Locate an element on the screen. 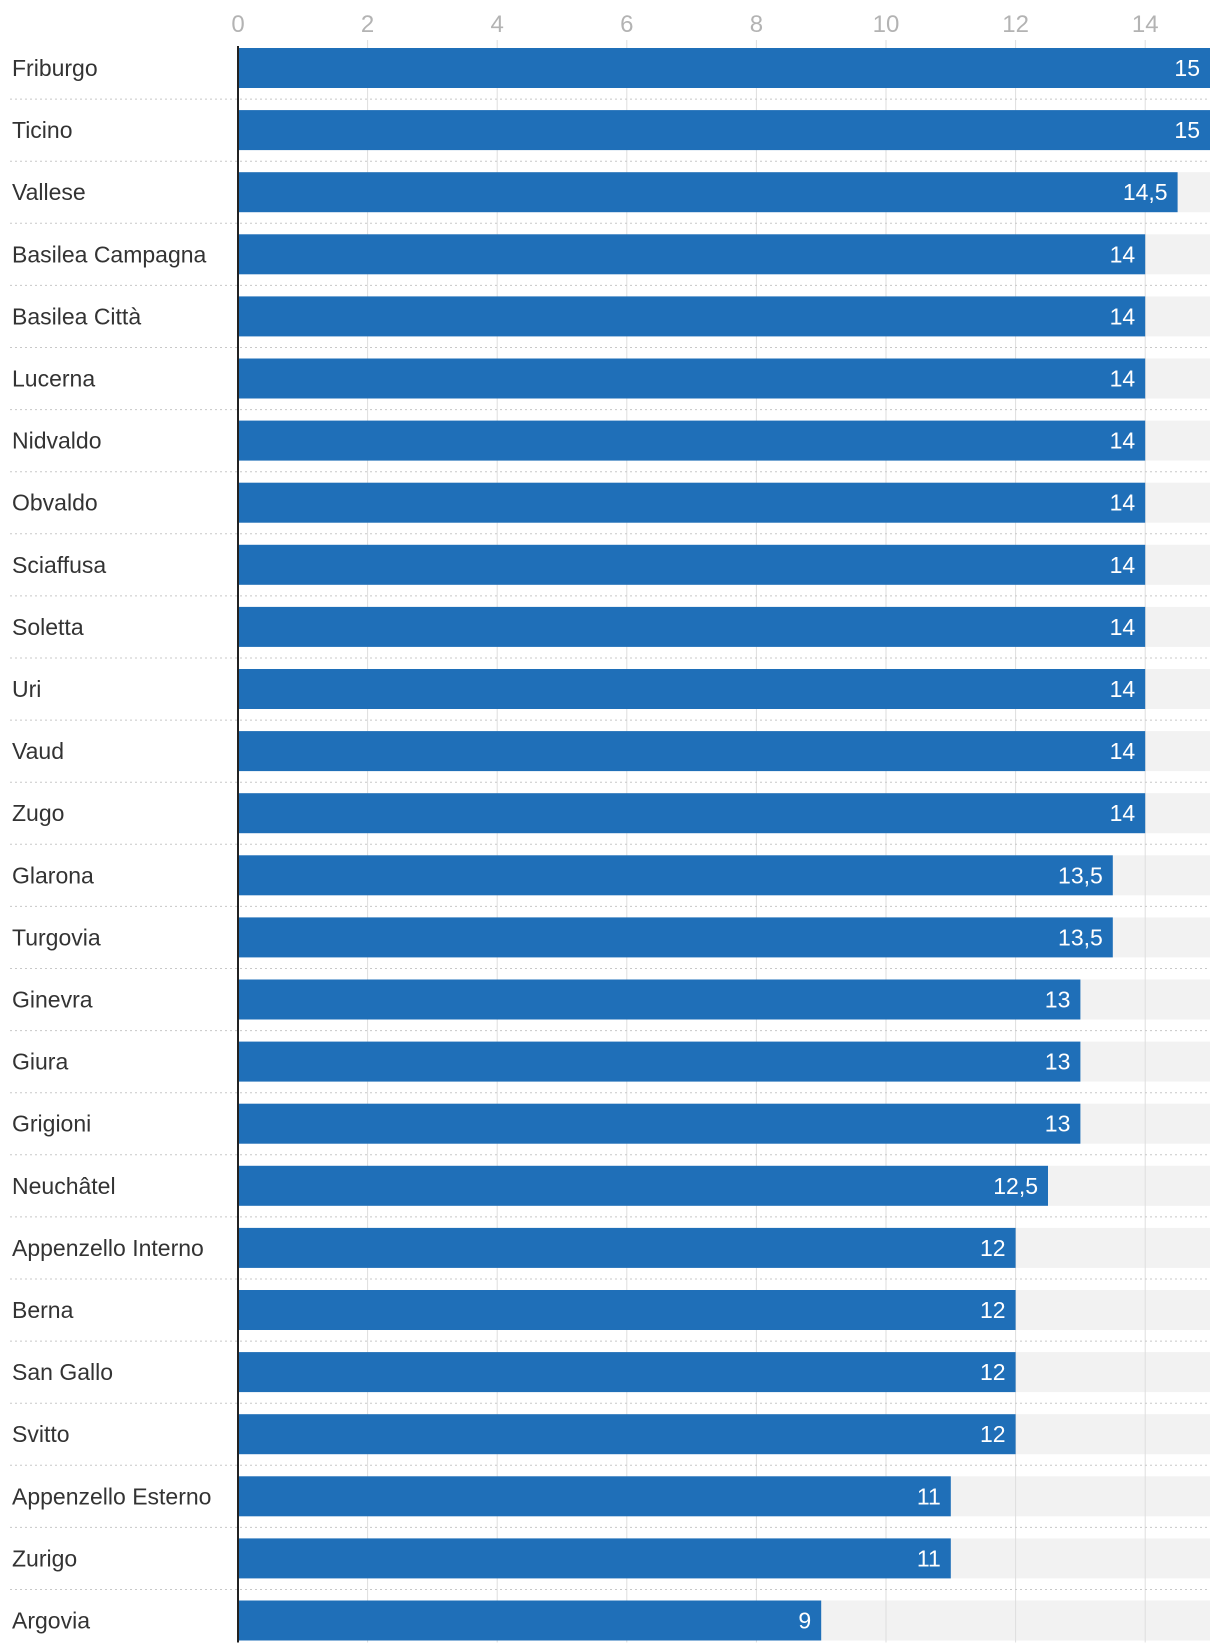  category-label: Basilea Città is located at coordinates (76, 316).